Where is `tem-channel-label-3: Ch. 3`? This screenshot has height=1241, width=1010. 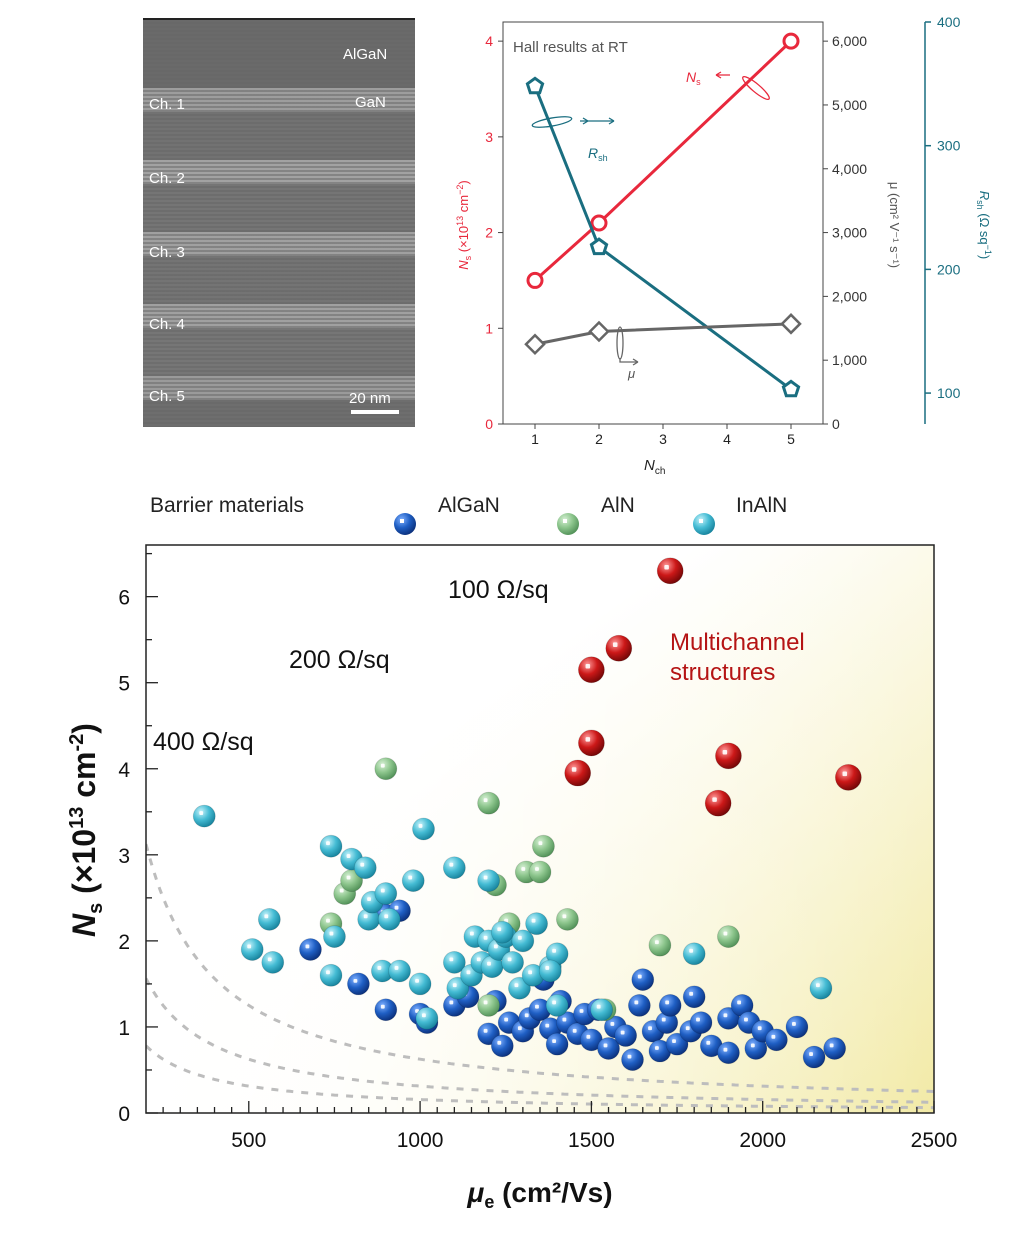
tem-channel-label-3: Ch. 3 is located at coordinates (167, 252).